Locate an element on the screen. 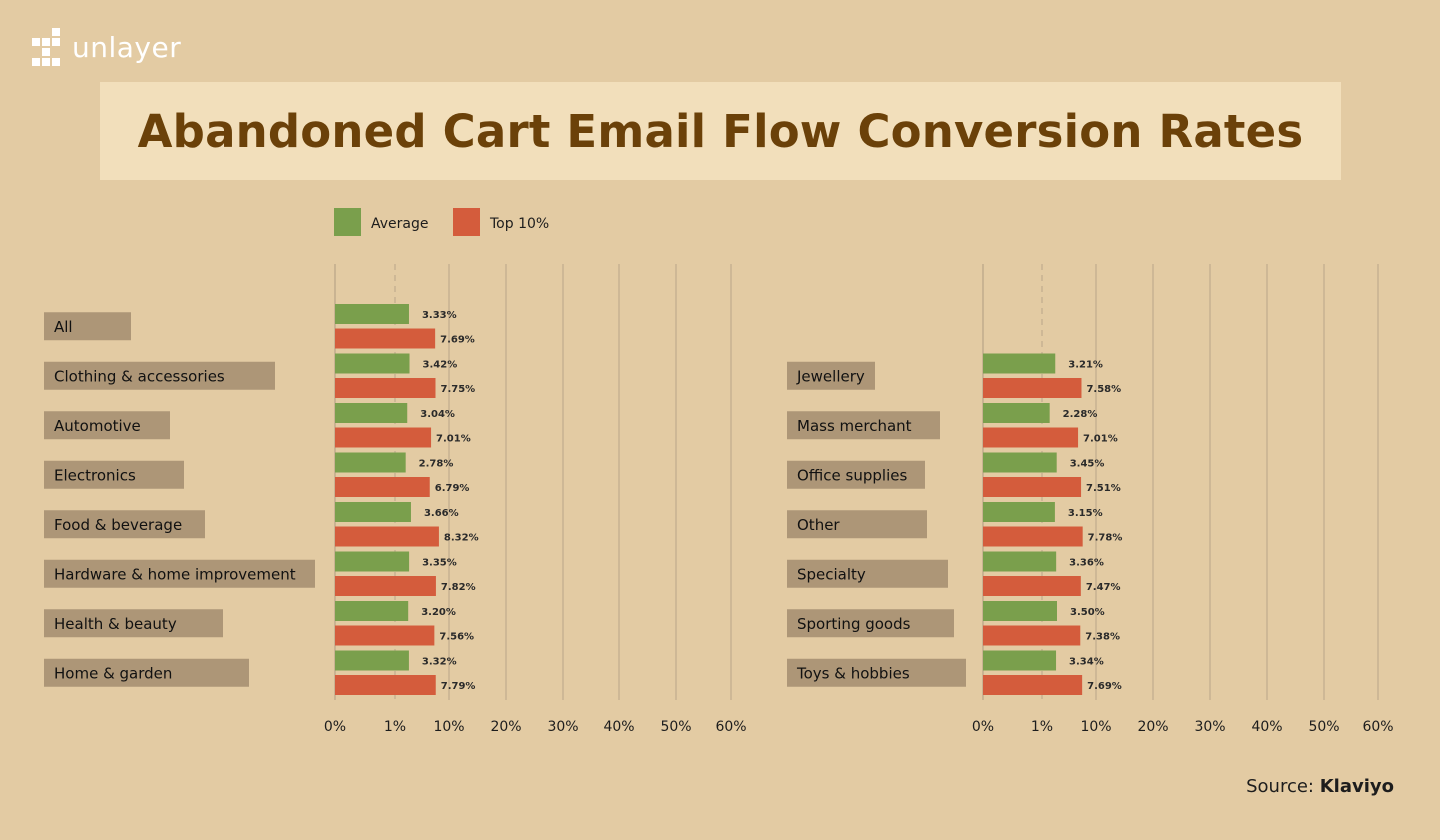  data-label-average: 3.20% is located at coordinates (438, 612).